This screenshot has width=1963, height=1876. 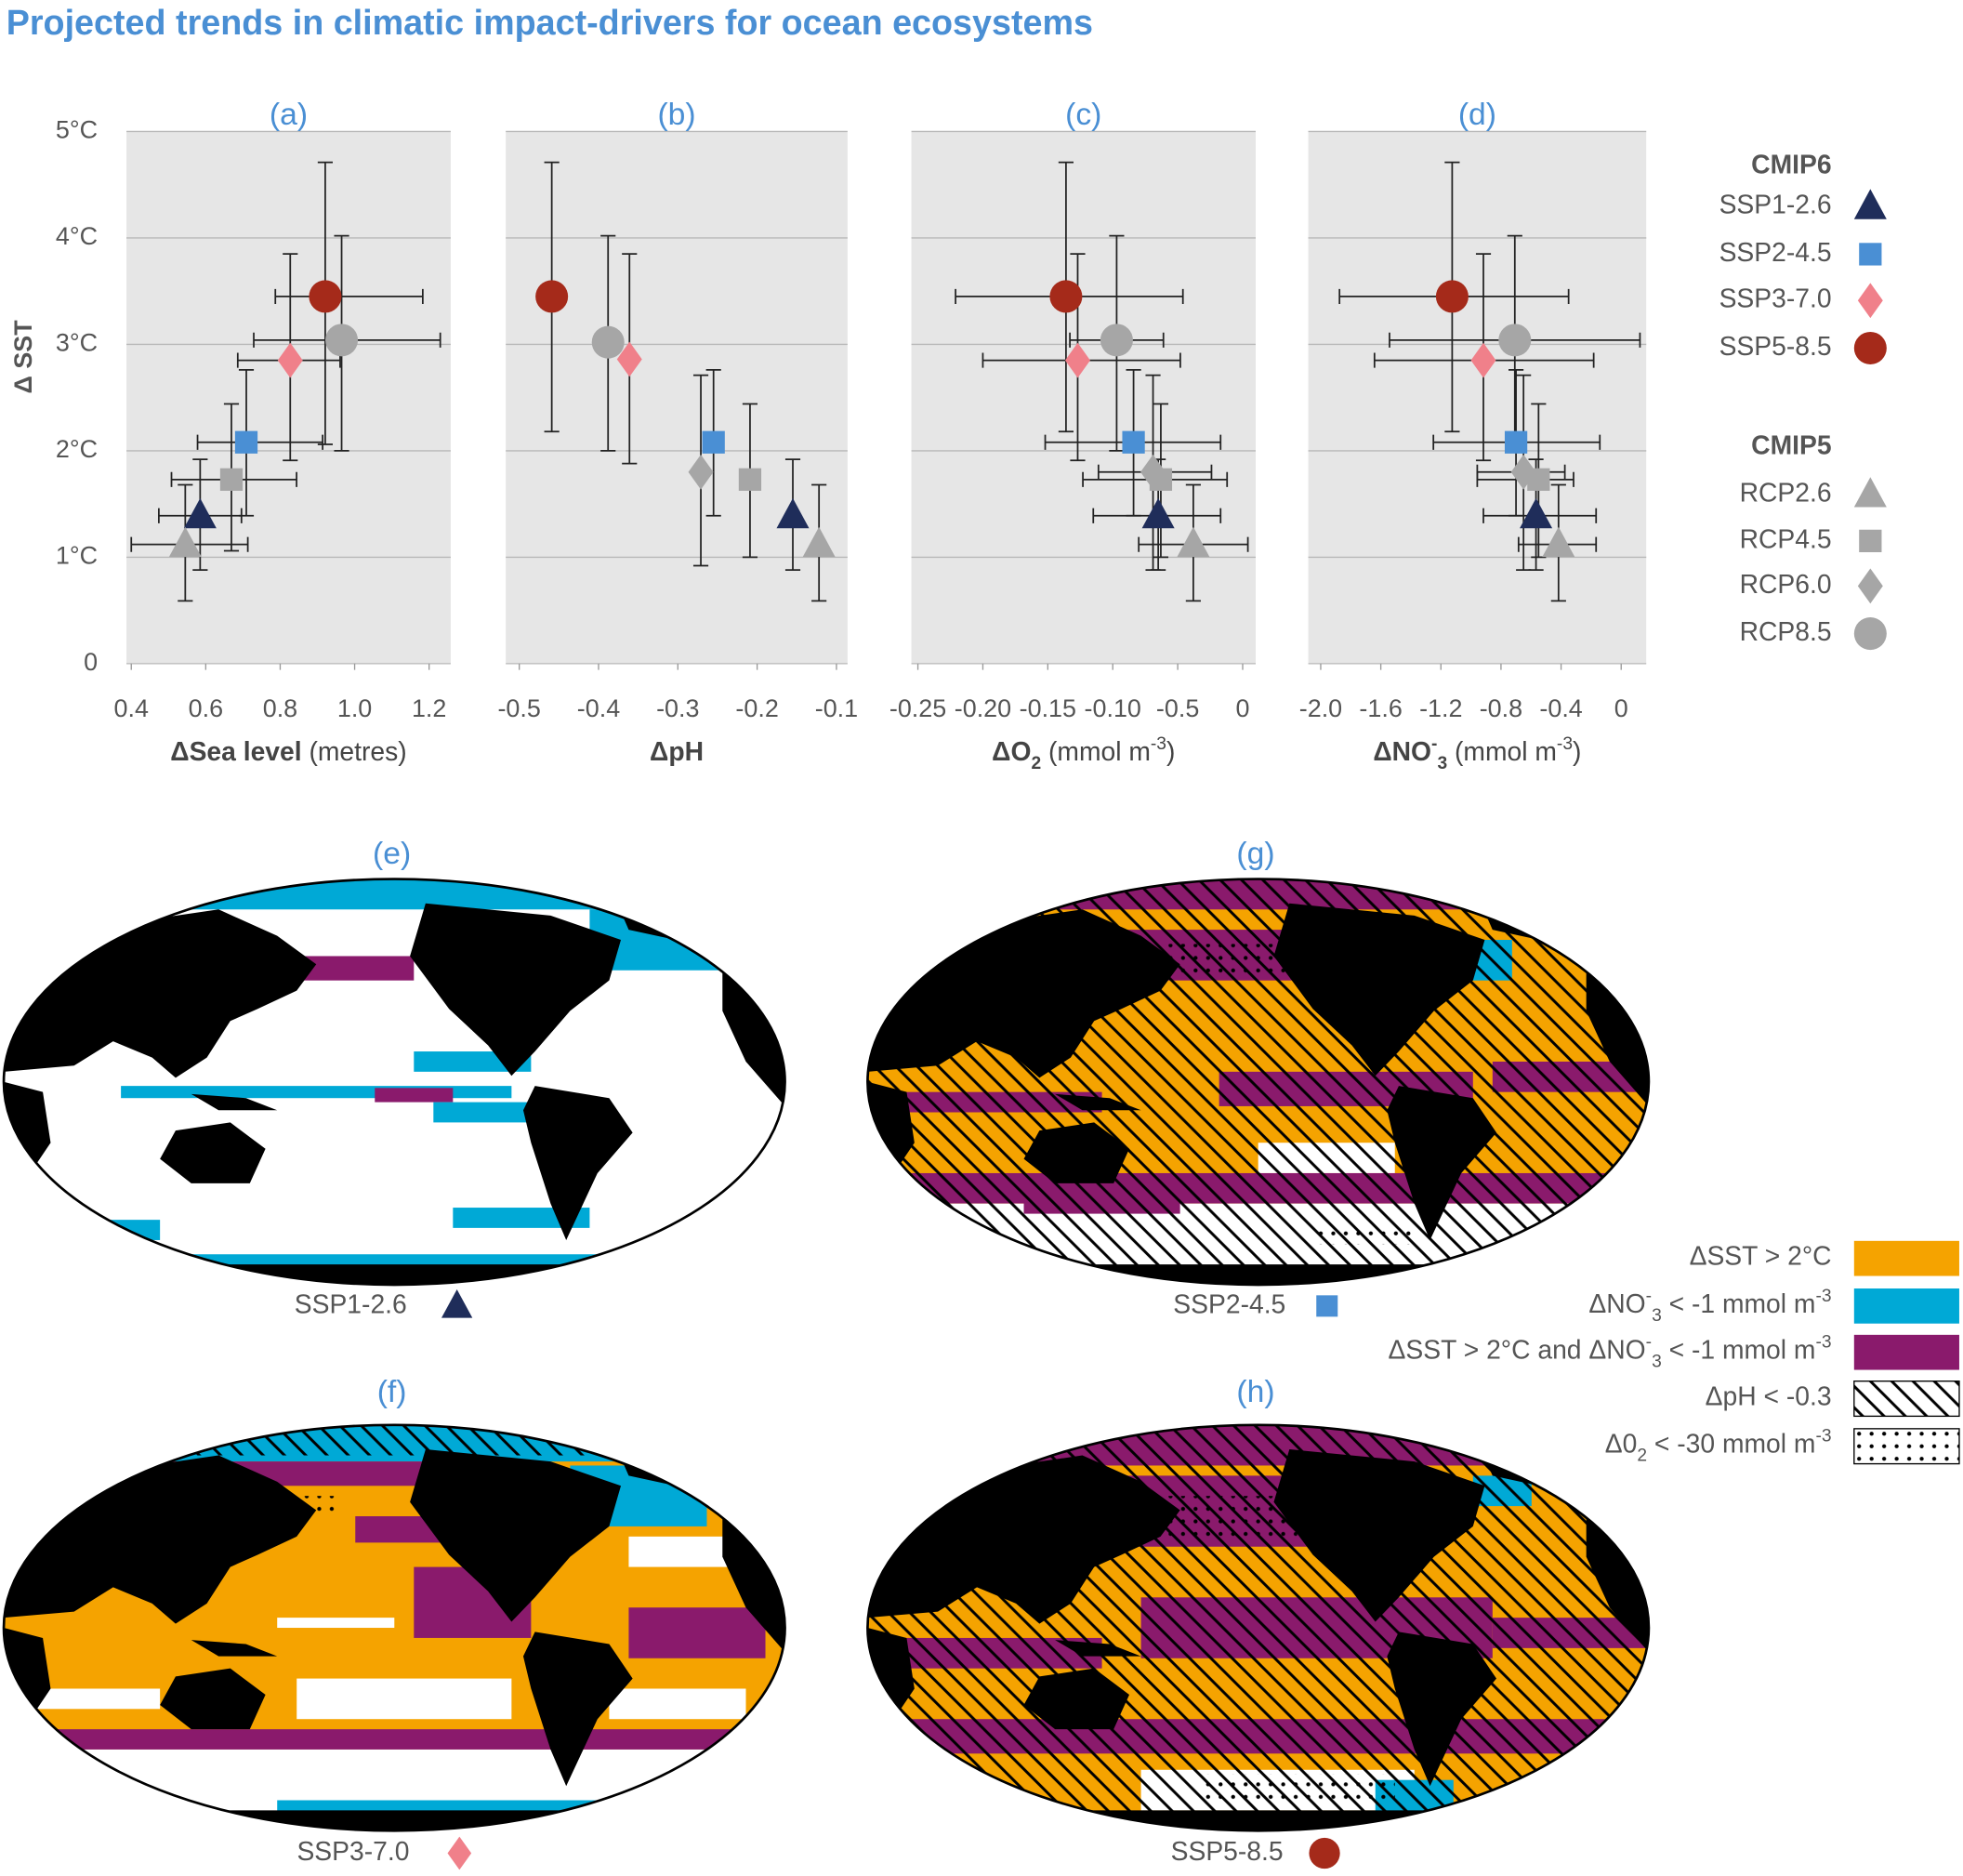 What do you see at coordinates (77, 236) in the screenshot?
I see `y-tick-label: 4°C` at bounding box center [77, 236].